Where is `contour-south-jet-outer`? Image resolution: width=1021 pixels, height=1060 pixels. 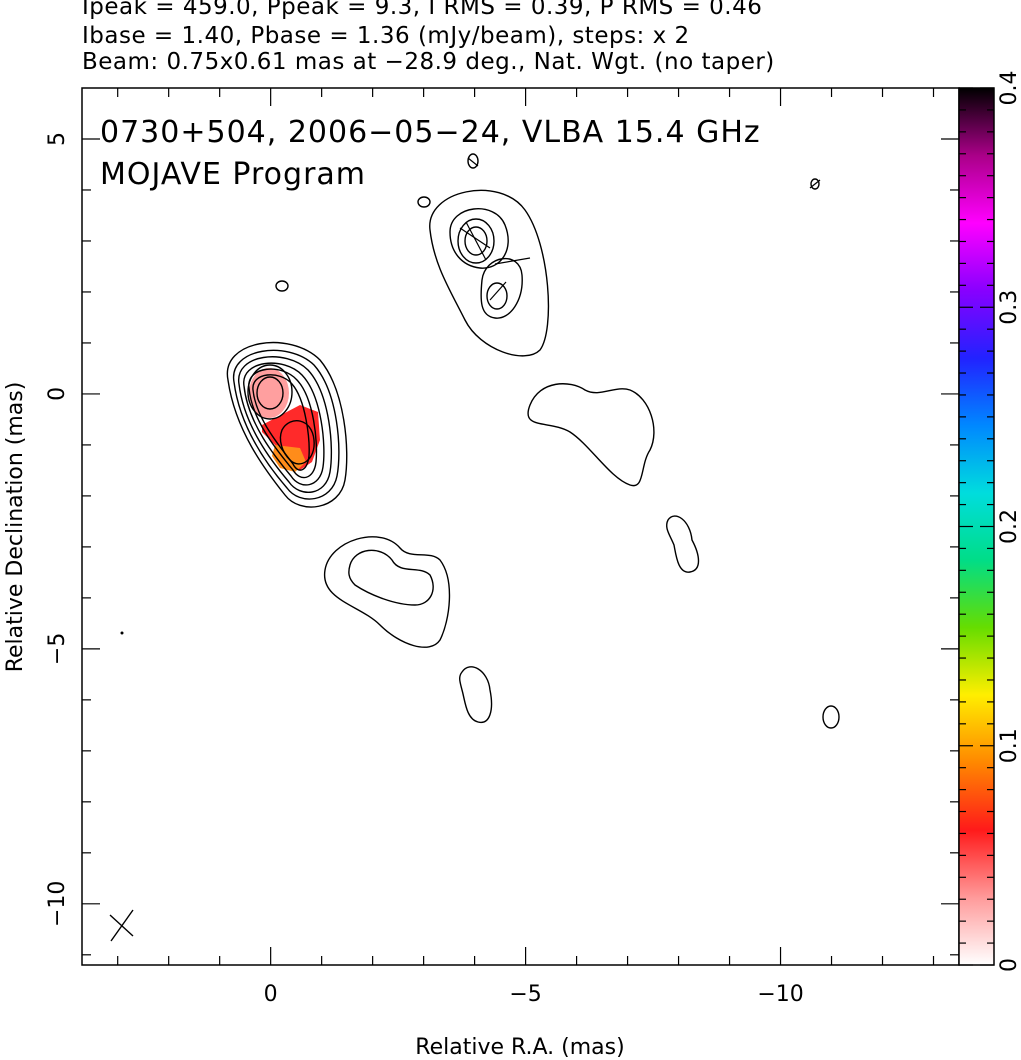 contour-south-jet-outer is located at coordinates (387, 592).